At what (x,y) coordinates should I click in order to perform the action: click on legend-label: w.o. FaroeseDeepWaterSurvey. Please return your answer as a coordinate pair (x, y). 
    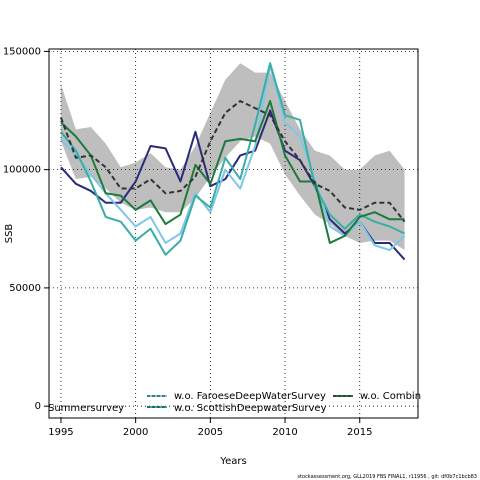
    Looking at the image, I should click on (250, 396).